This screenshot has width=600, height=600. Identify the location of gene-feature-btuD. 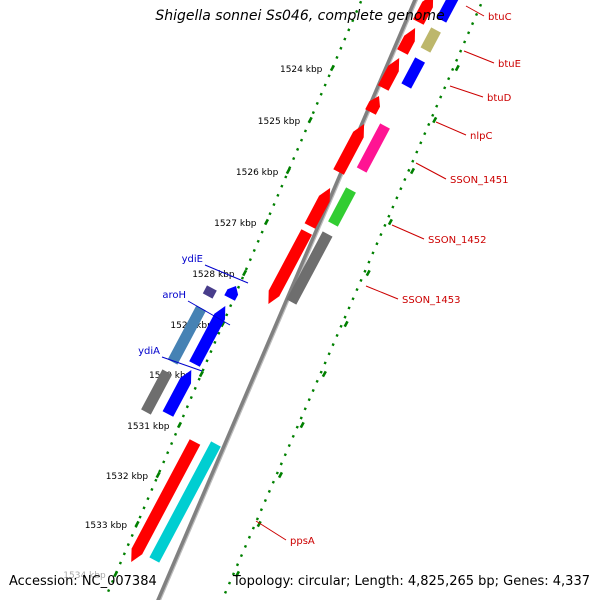
(388, 74).